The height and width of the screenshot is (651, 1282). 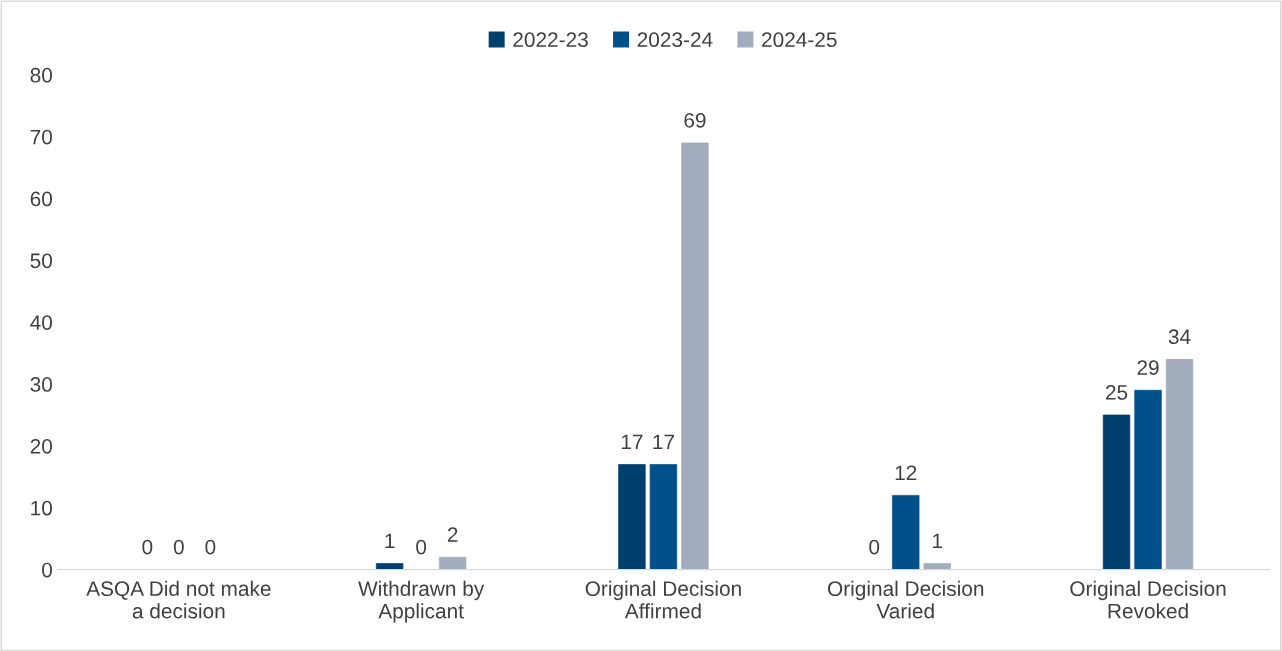 I want to click on legend-label: 2023-24, so click(x=675, y=40).